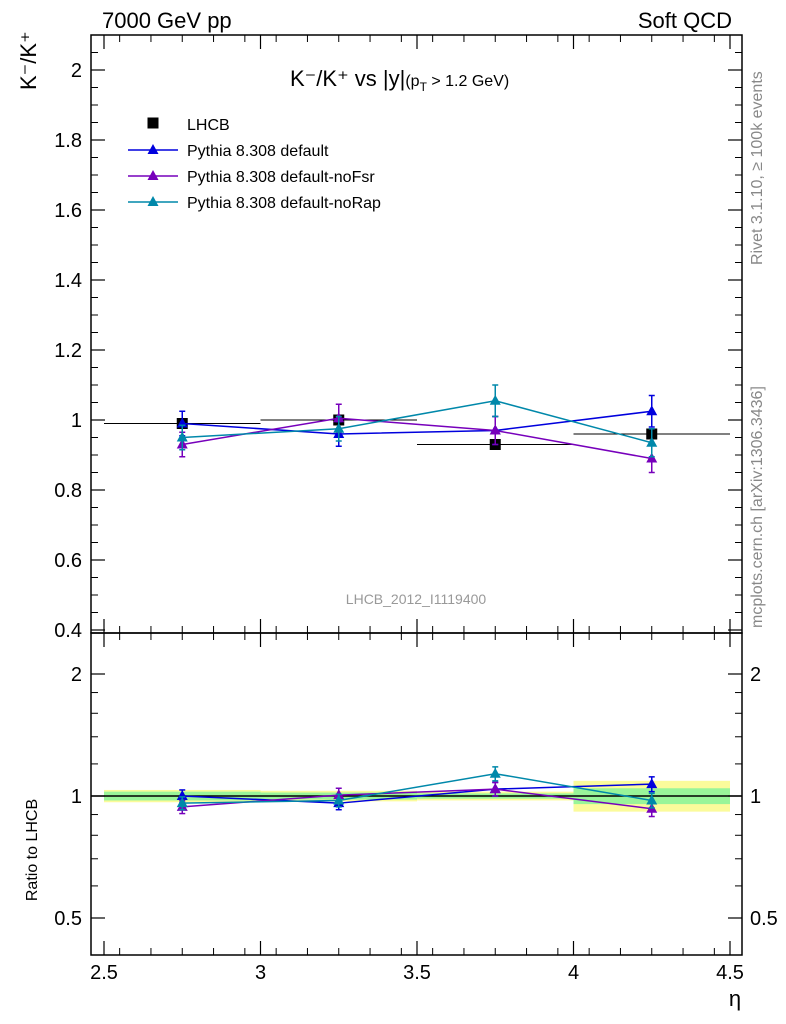 This screenshot has width=786, height=1024. What do you see at coordinates (757, 507) in the screenshot?
I see `mcplots-label: mcplots.cern.ch [arXiv:1306.3436]` at bounding box center [757, 507].